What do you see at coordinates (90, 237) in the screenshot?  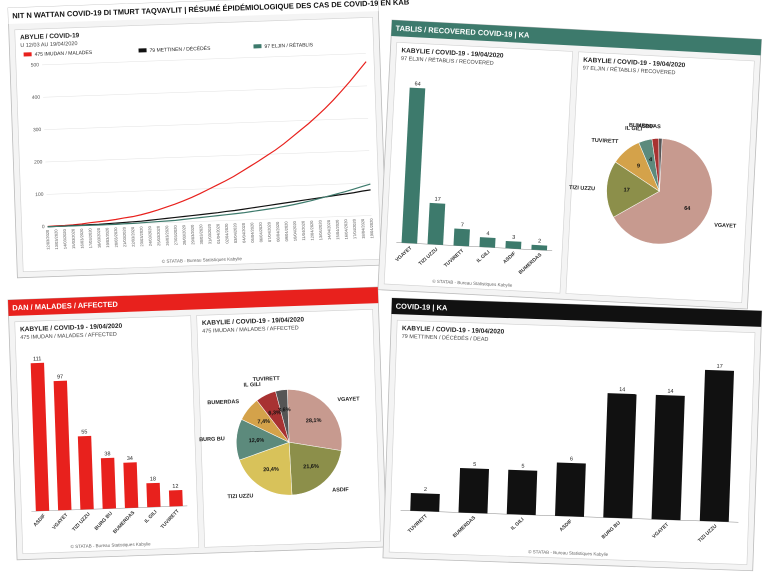 I see `x-tick-label: 17/03/2020` at bounding box center [90, 237].